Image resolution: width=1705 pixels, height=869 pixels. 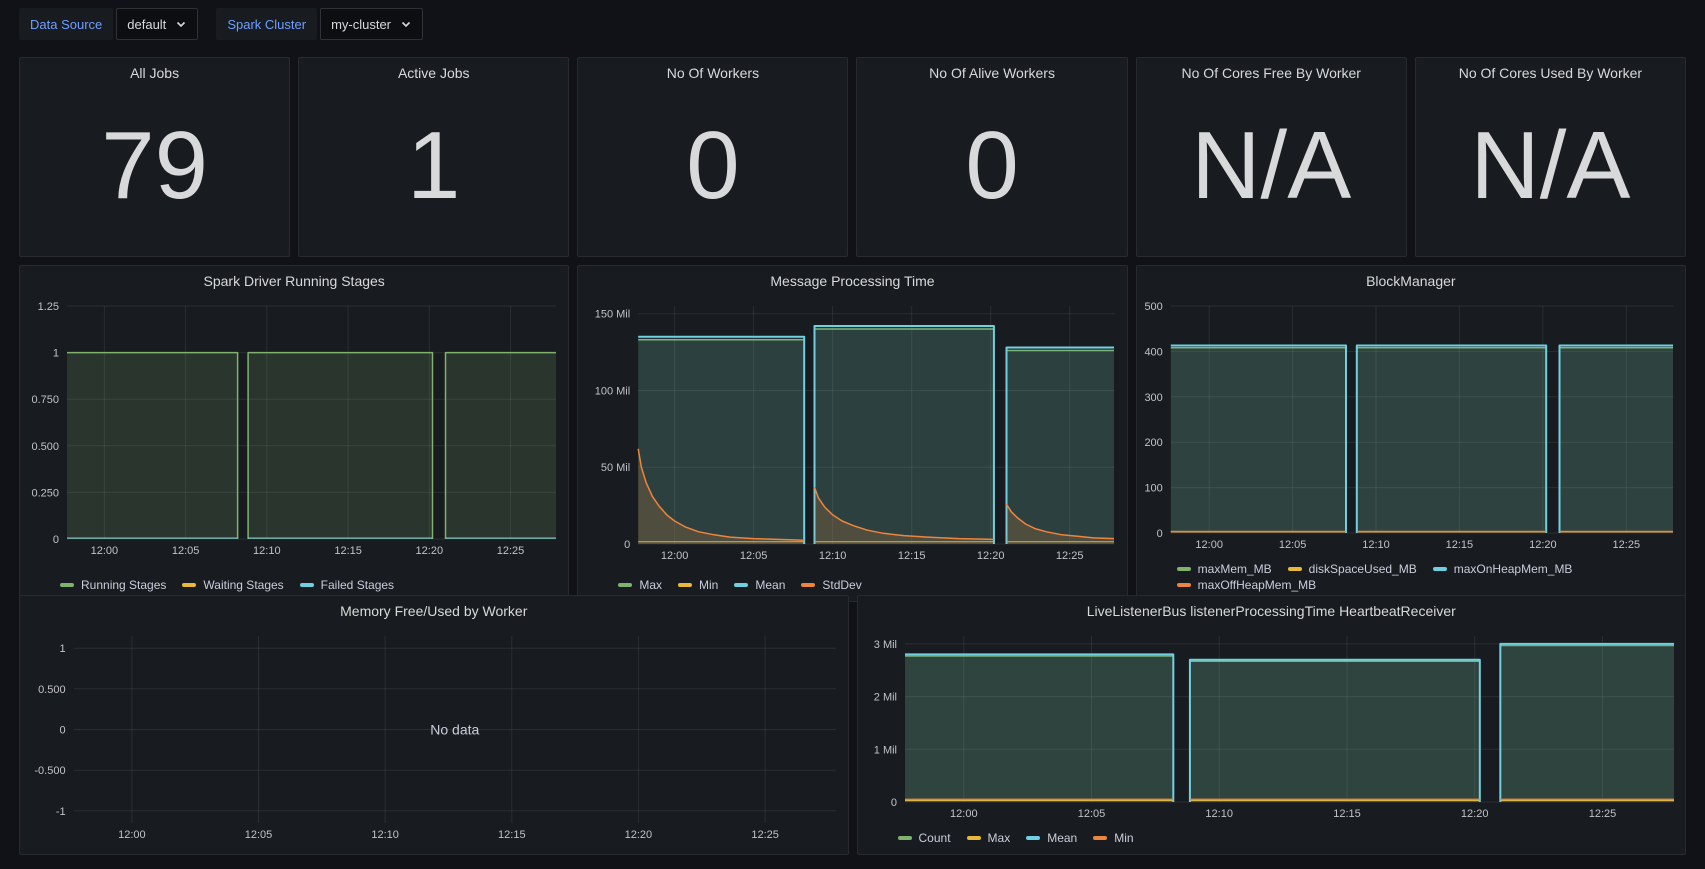 I want to click on legend-label: Count, so click(x=934, y=838).